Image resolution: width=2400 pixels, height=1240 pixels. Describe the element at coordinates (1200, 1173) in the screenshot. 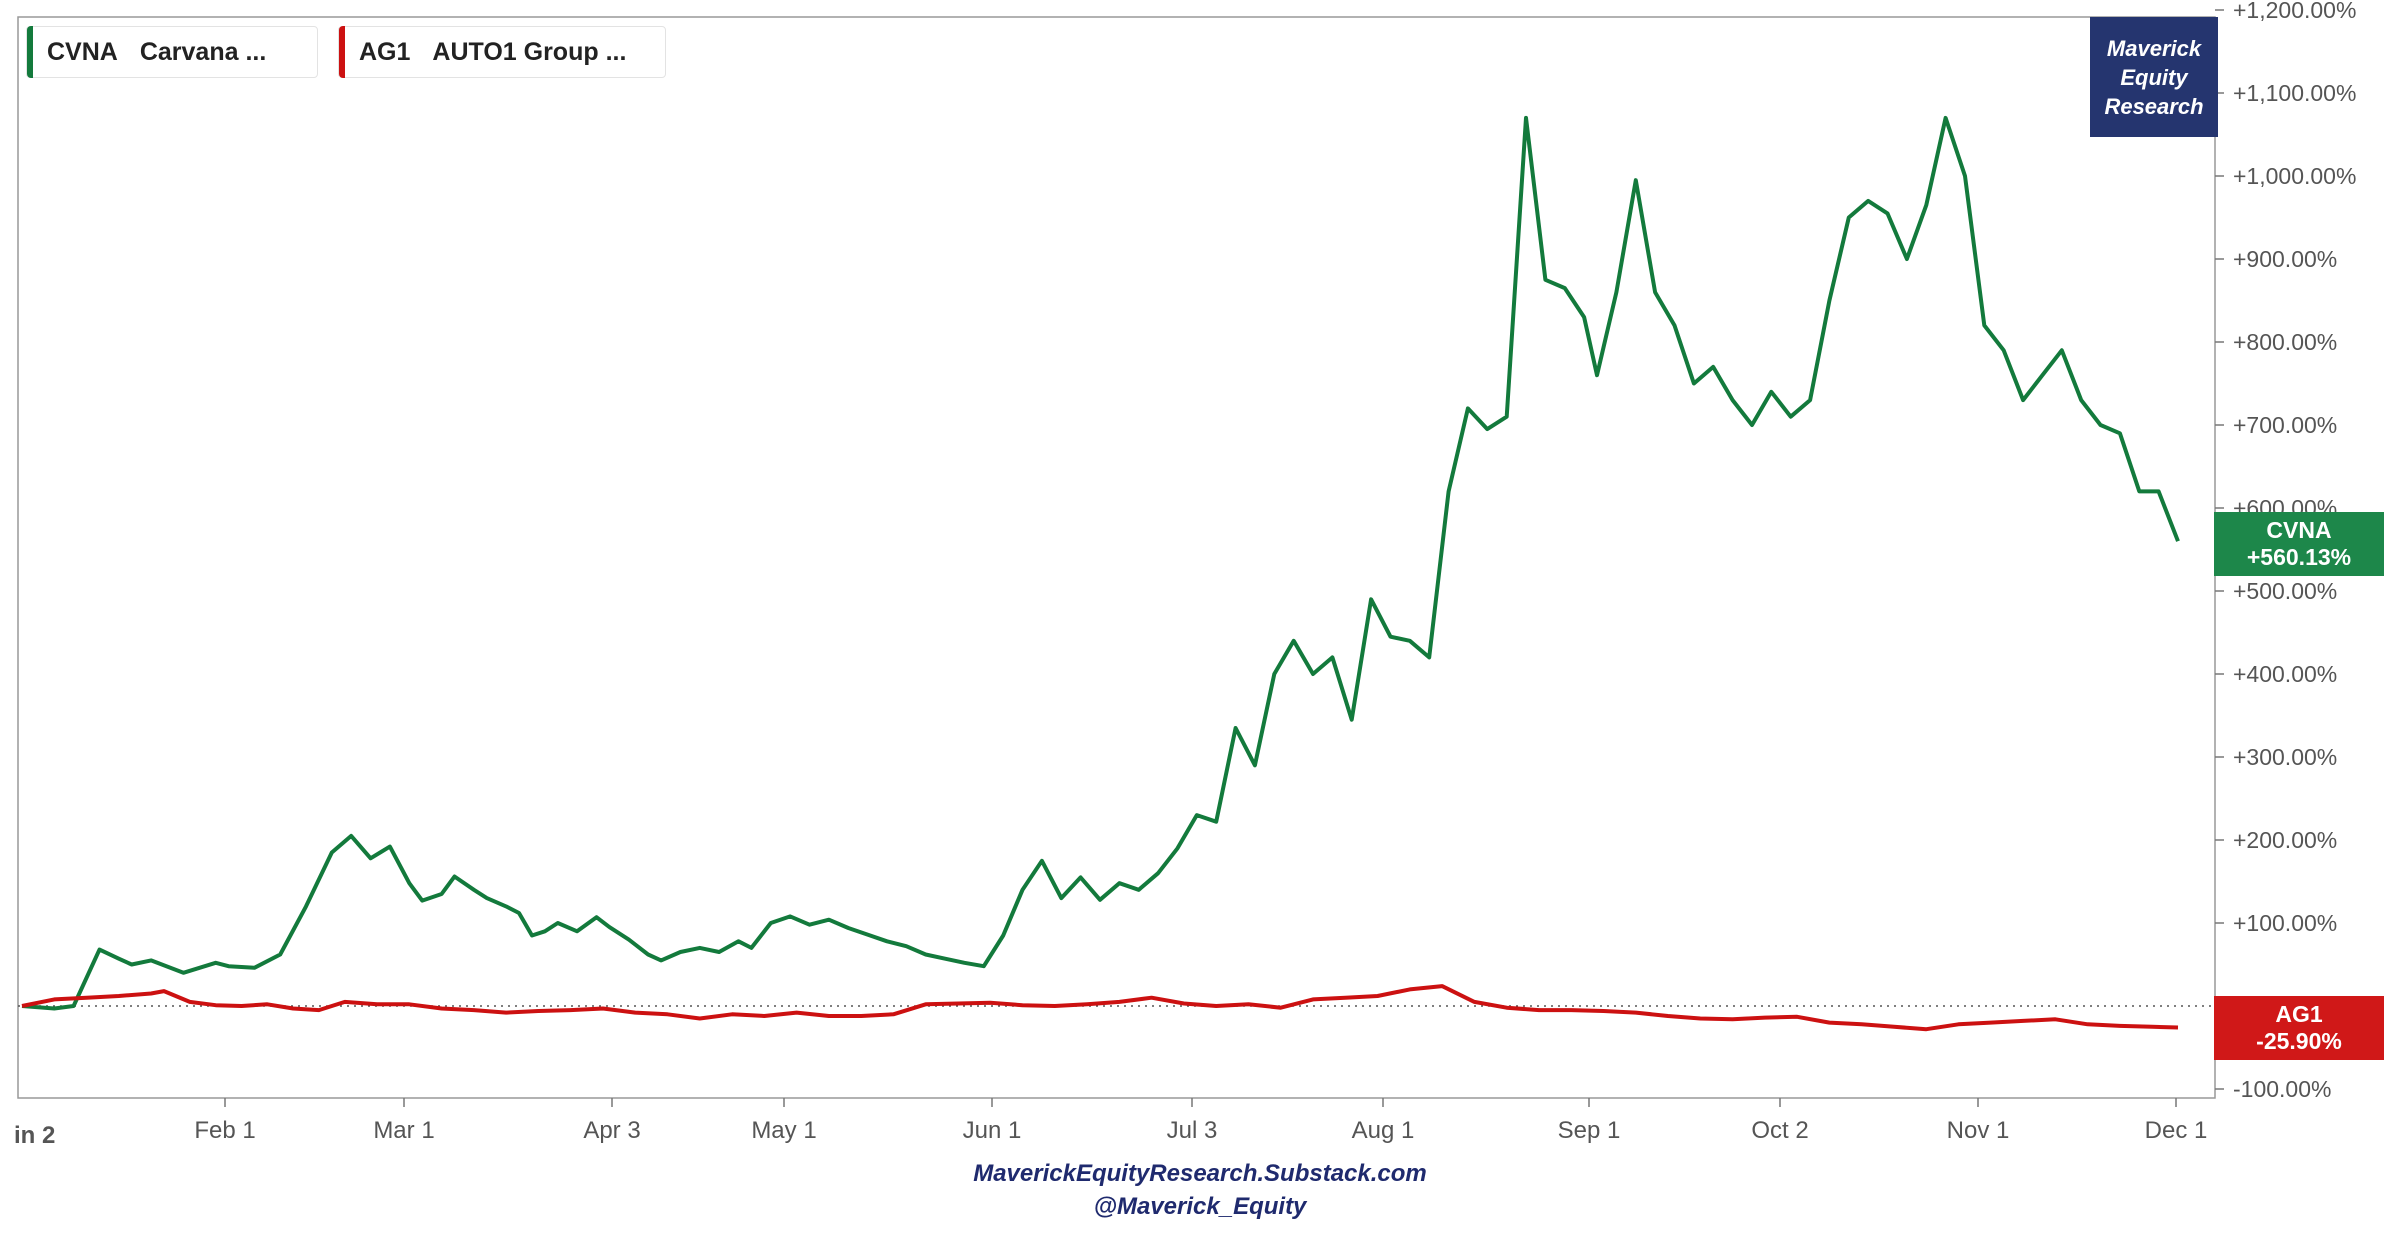

I see `footer-website: MaverickEquityResearch.Substack.com` at that location.